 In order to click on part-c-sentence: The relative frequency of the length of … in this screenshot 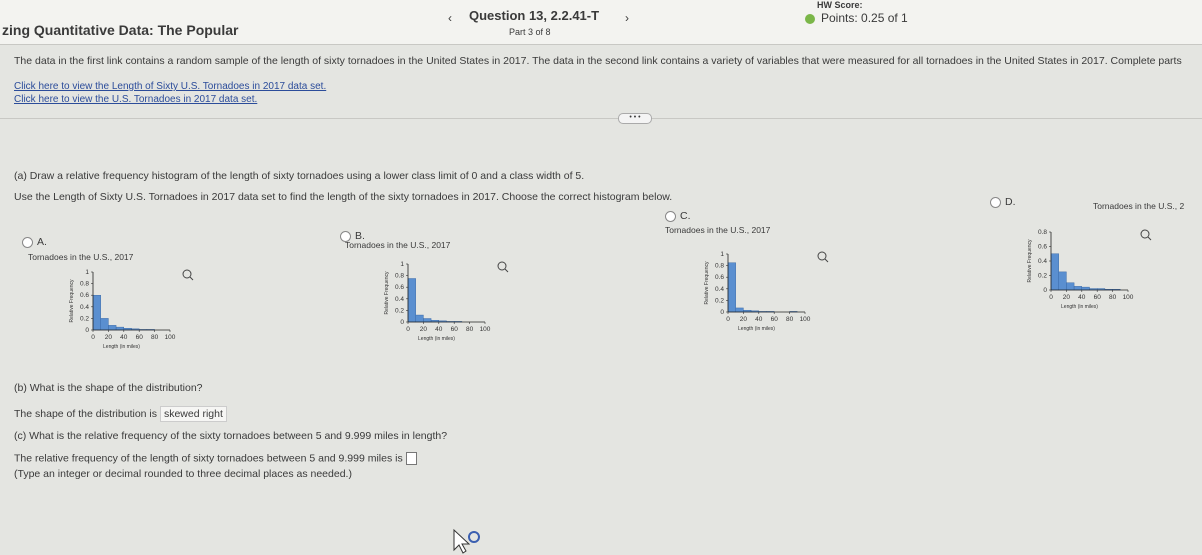, I will do `click(215, 458)`.